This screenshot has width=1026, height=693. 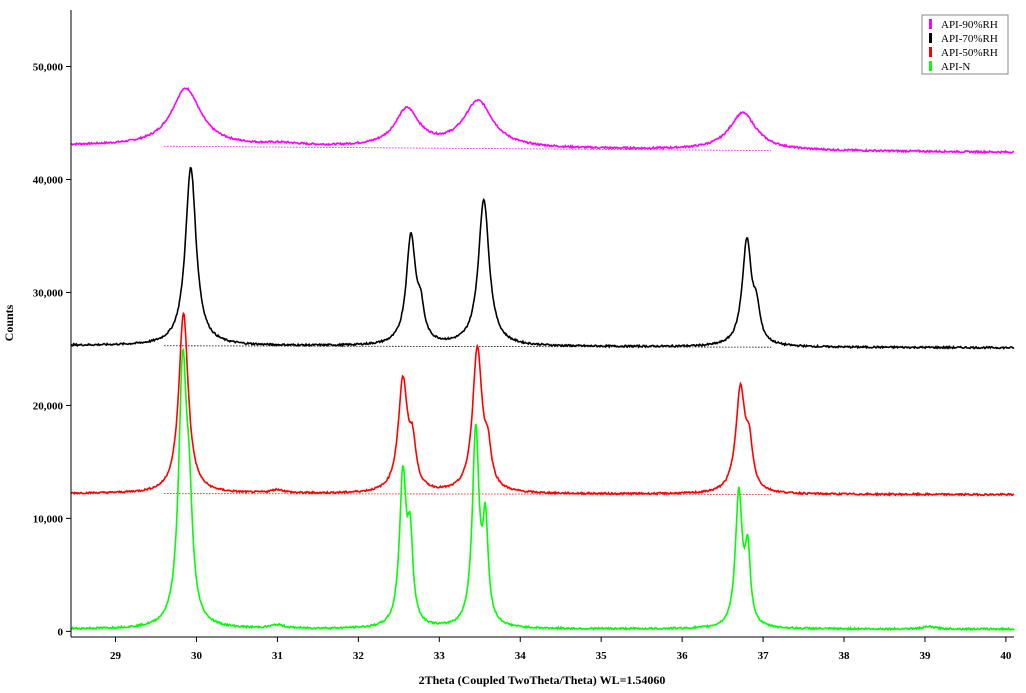 What do you see at coordinates (48, 67) in the screenshot?
I see `y-tick-label: 50,000` at bounding box center [48, 67].